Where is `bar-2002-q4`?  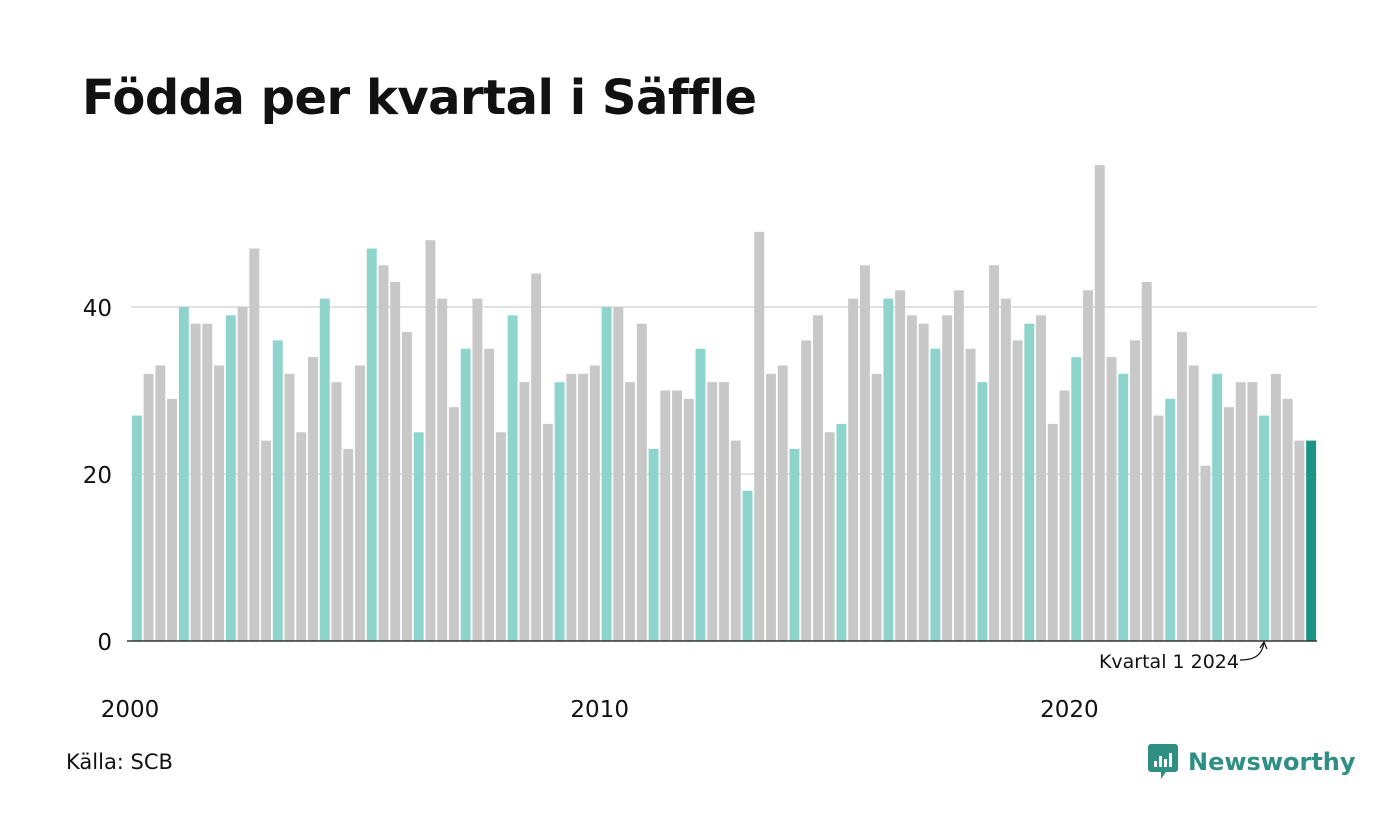
bar-2002-q4 is located at coordinates (266, 540).